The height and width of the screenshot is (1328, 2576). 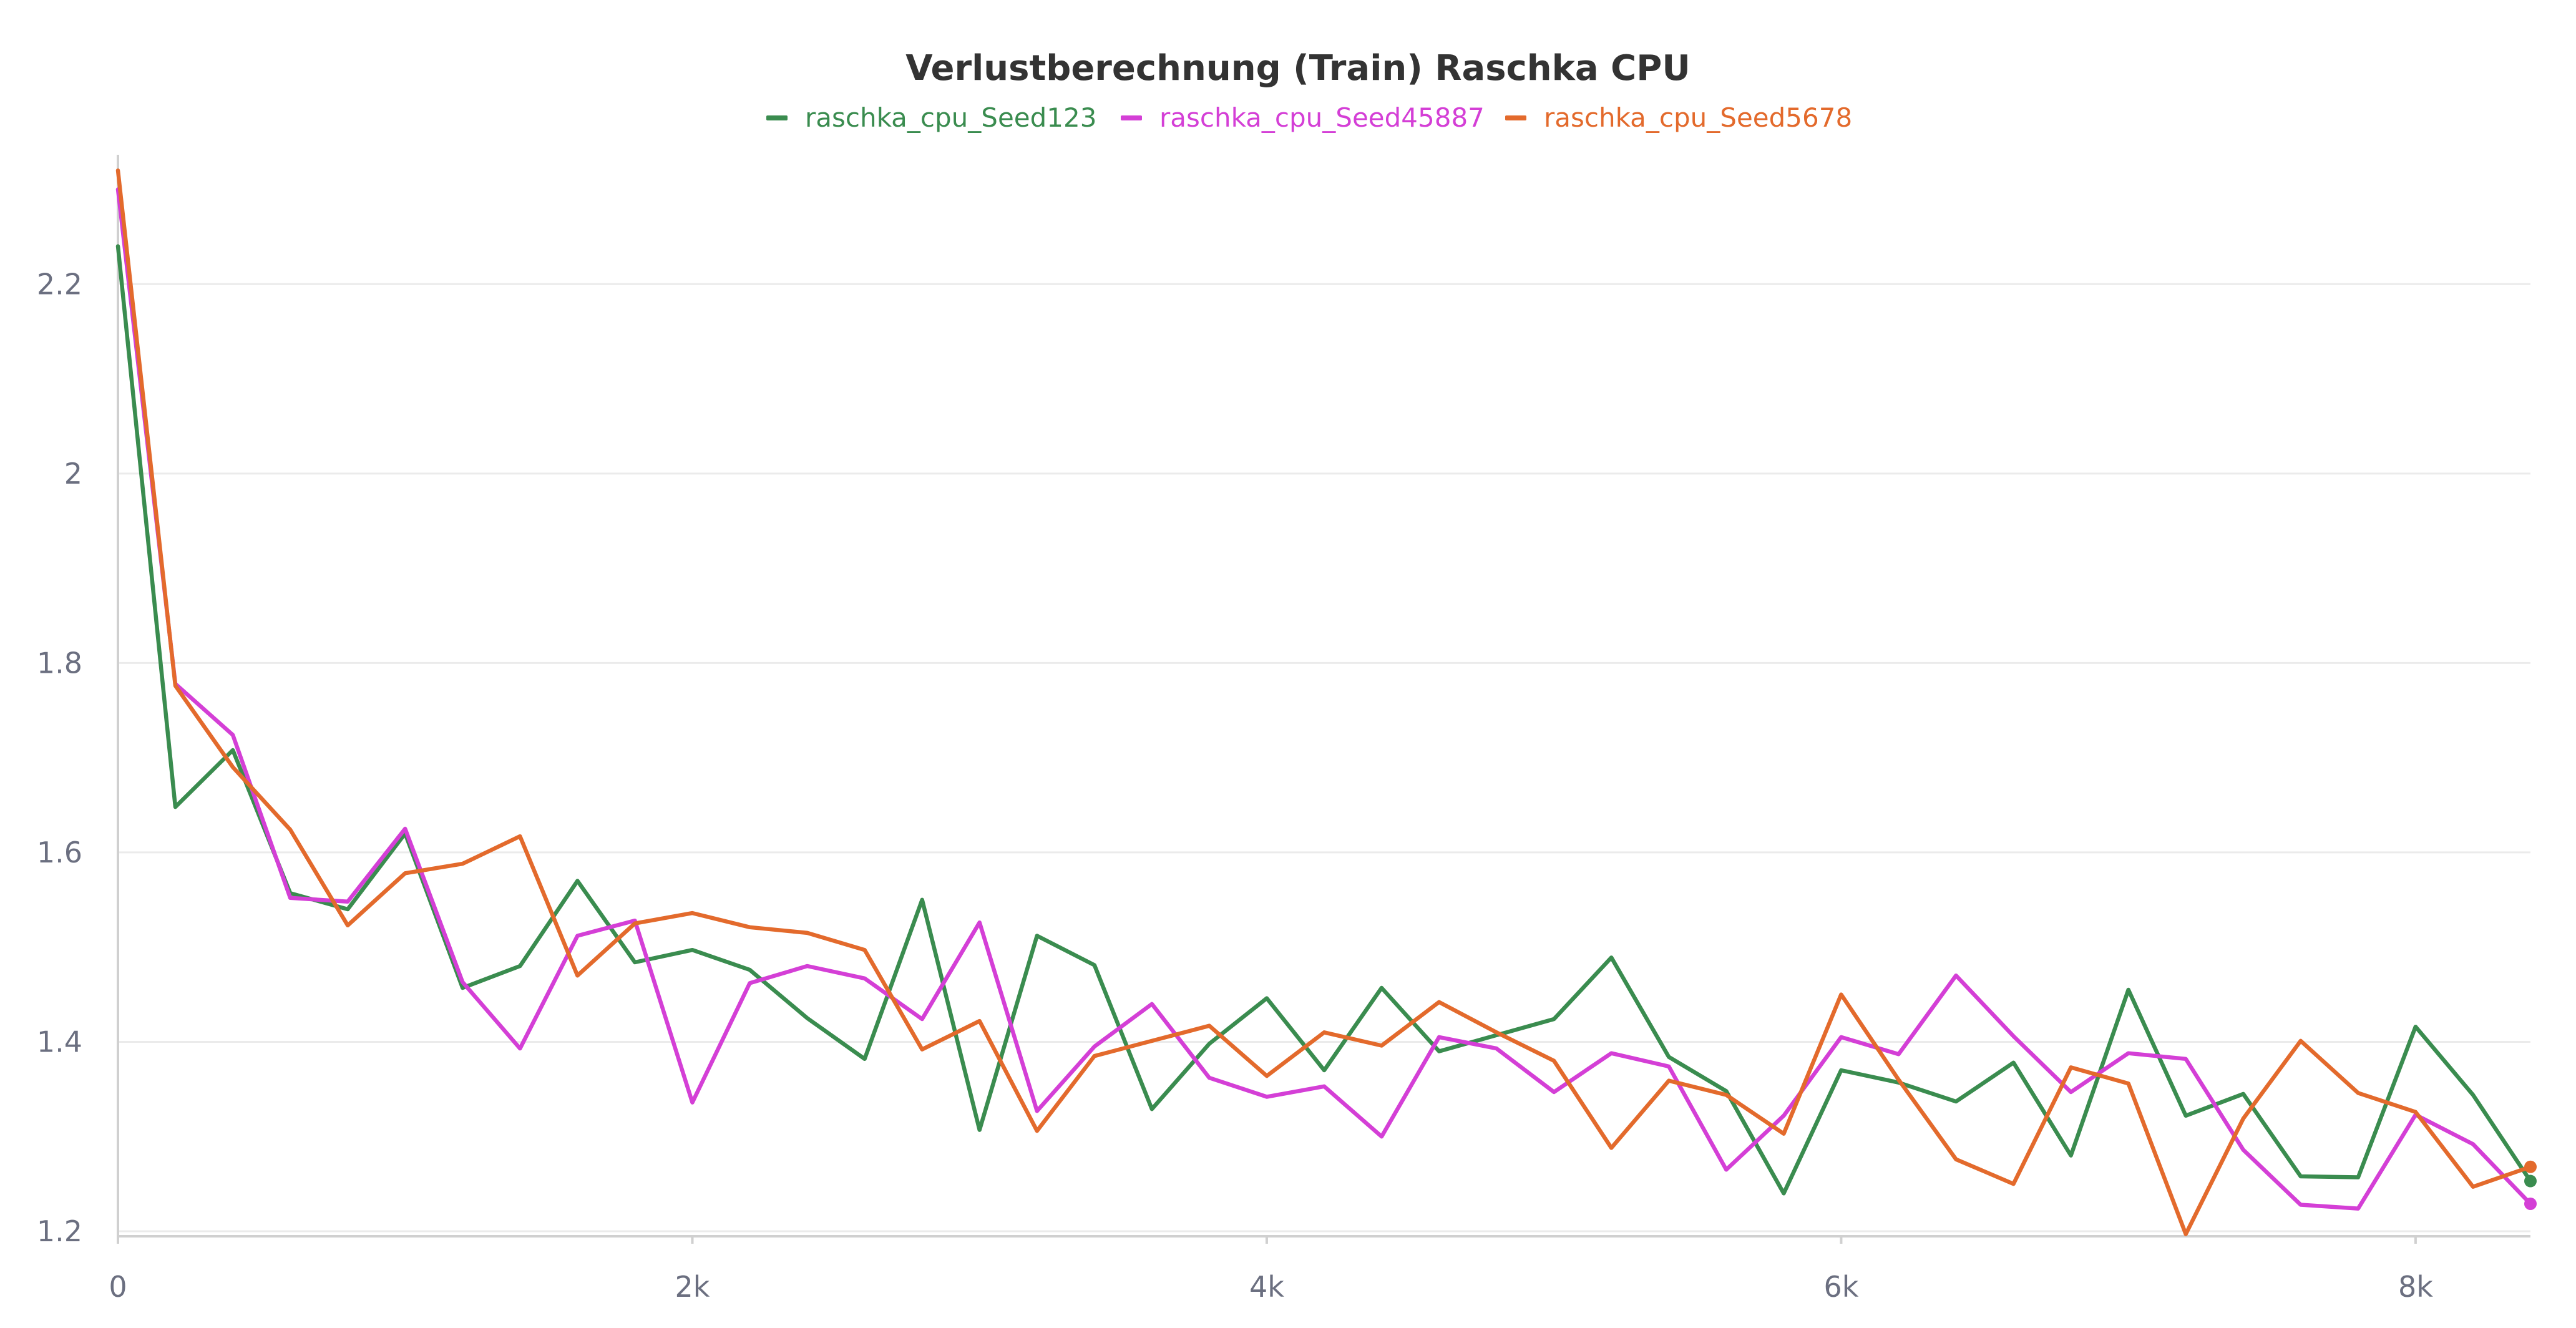 I want to click on legend-label: raschka_cpu_Seed123, so click(x=950, y=117).